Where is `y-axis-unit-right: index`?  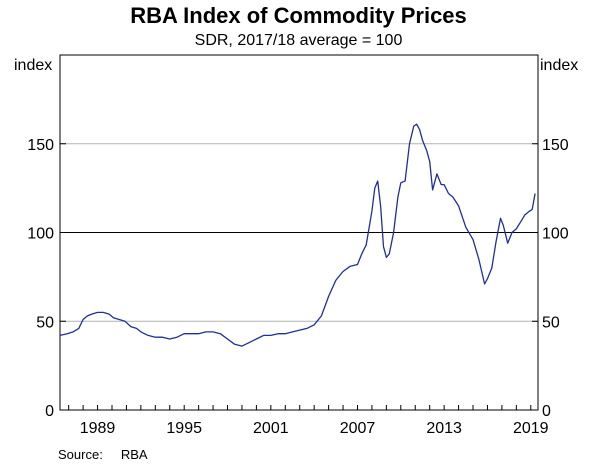 y-axis-unit-right: index is located at coordinates (559, 65).